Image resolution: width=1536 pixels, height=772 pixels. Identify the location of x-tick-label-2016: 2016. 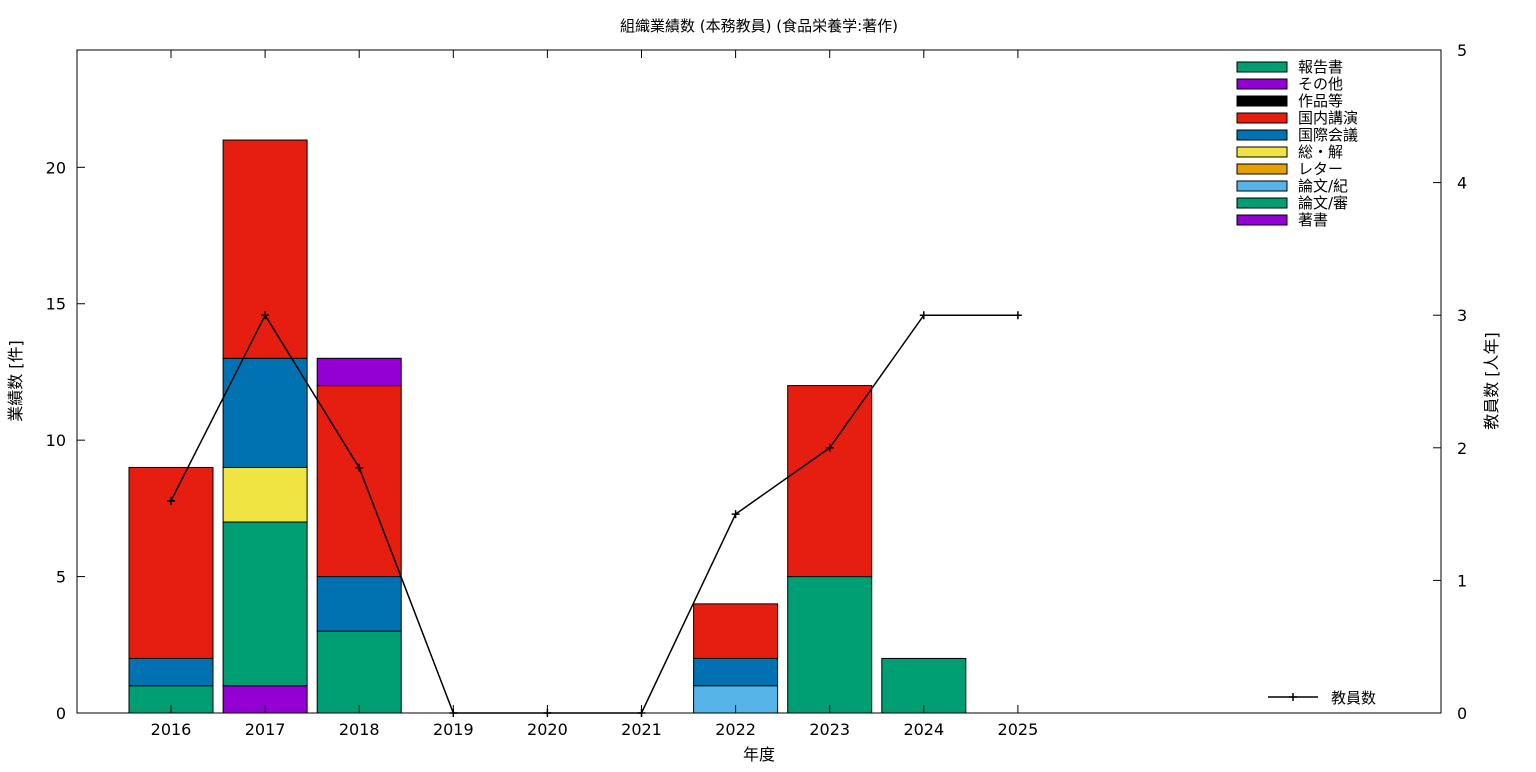
(171, 729).